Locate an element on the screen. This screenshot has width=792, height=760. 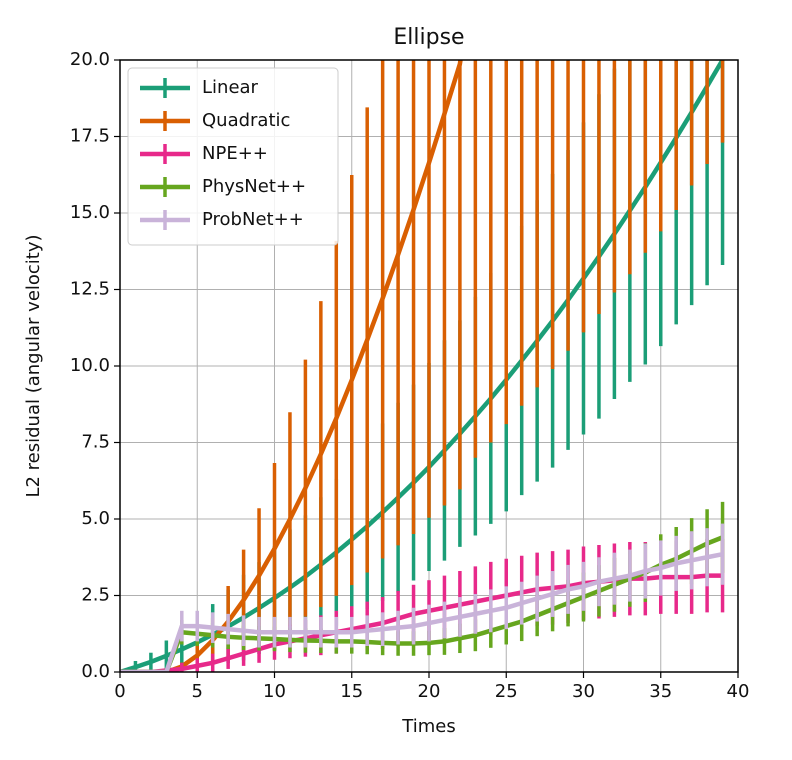
x-tick-label: 30 is located at coordinates (583, 691).